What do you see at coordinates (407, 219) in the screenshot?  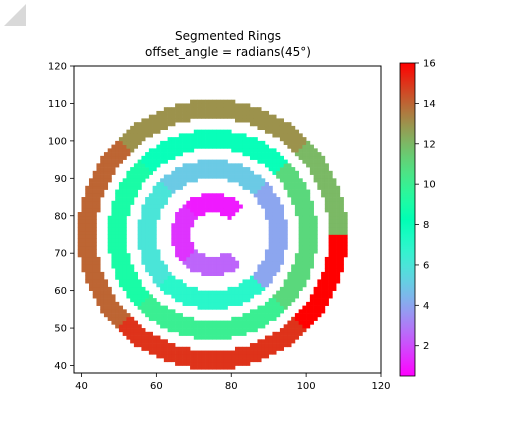 I see `colorbar` at bounding box center [407, 219].